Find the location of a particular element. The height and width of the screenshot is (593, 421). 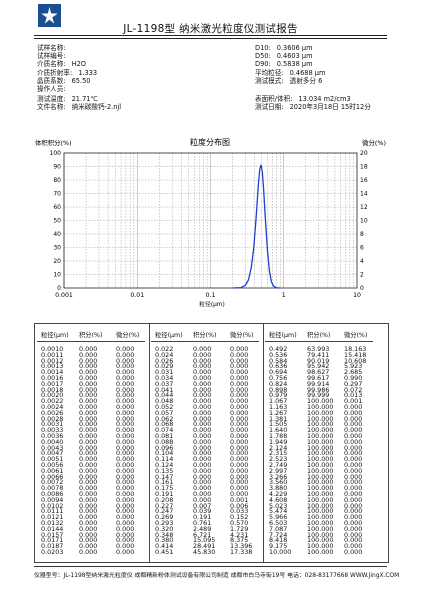

table-cell: 0.0031 is located at coordinates (52, 424).